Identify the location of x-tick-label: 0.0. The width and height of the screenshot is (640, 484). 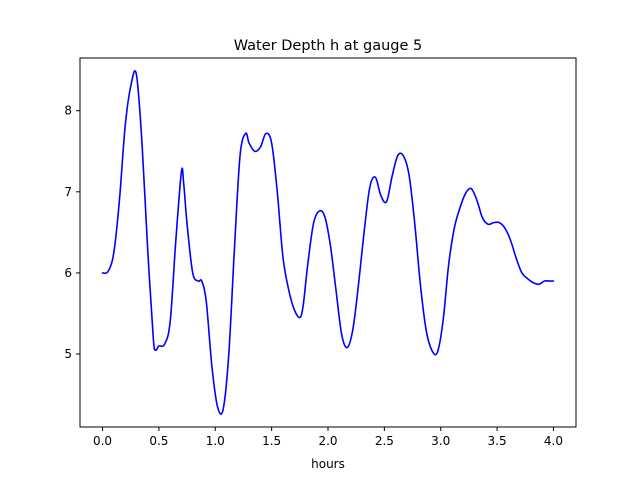
(102, 441).